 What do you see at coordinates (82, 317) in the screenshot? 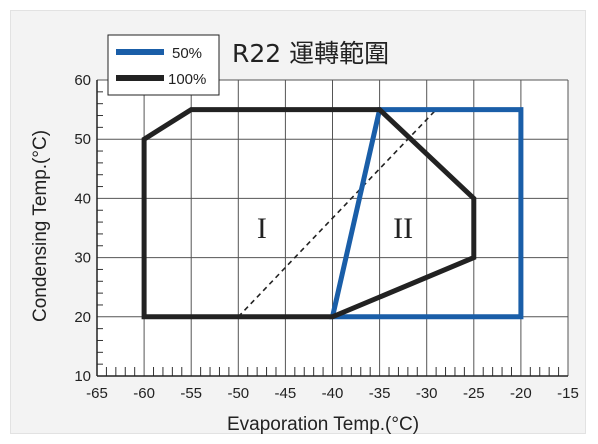
I see `y-tick-label: 20` at bounding box center [82, 317].